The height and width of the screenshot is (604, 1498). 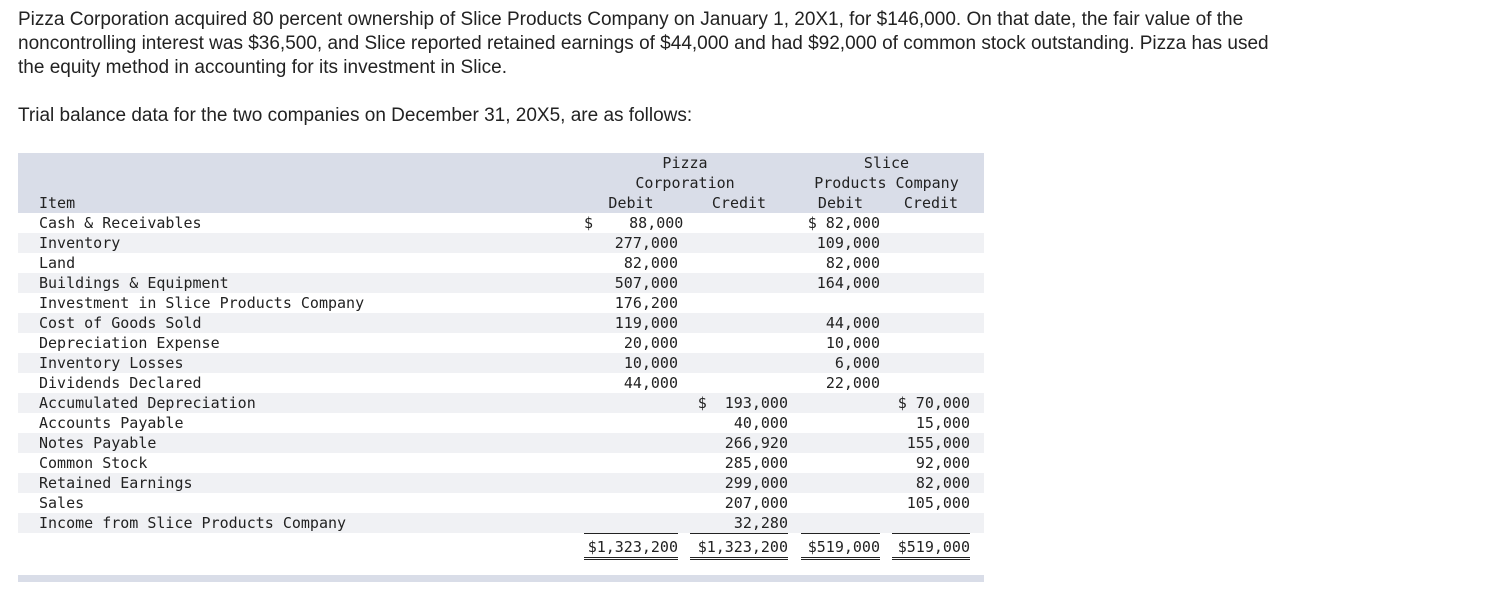 What do you see at coordinates (739, 548) in the screenshot?
I see `pizza-credit-total: $1,323,200` at bounding box center [739, 548].